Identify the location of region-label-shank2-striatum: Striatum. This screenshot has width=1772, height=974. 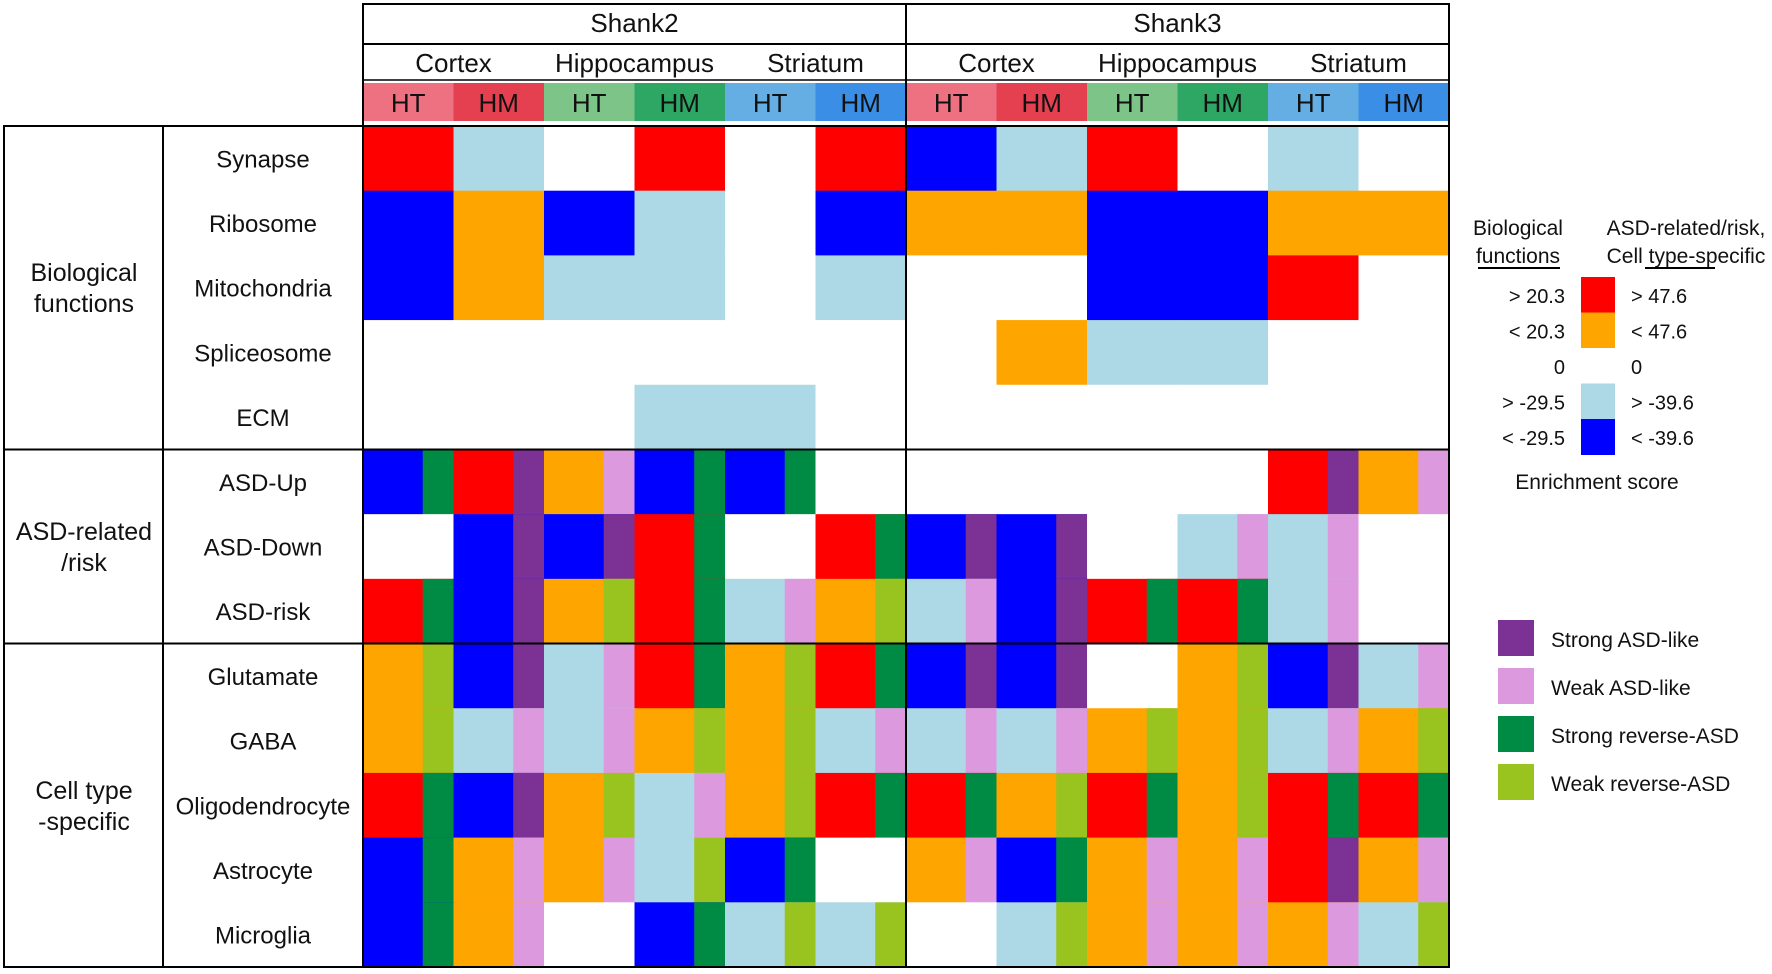
(815, 63).